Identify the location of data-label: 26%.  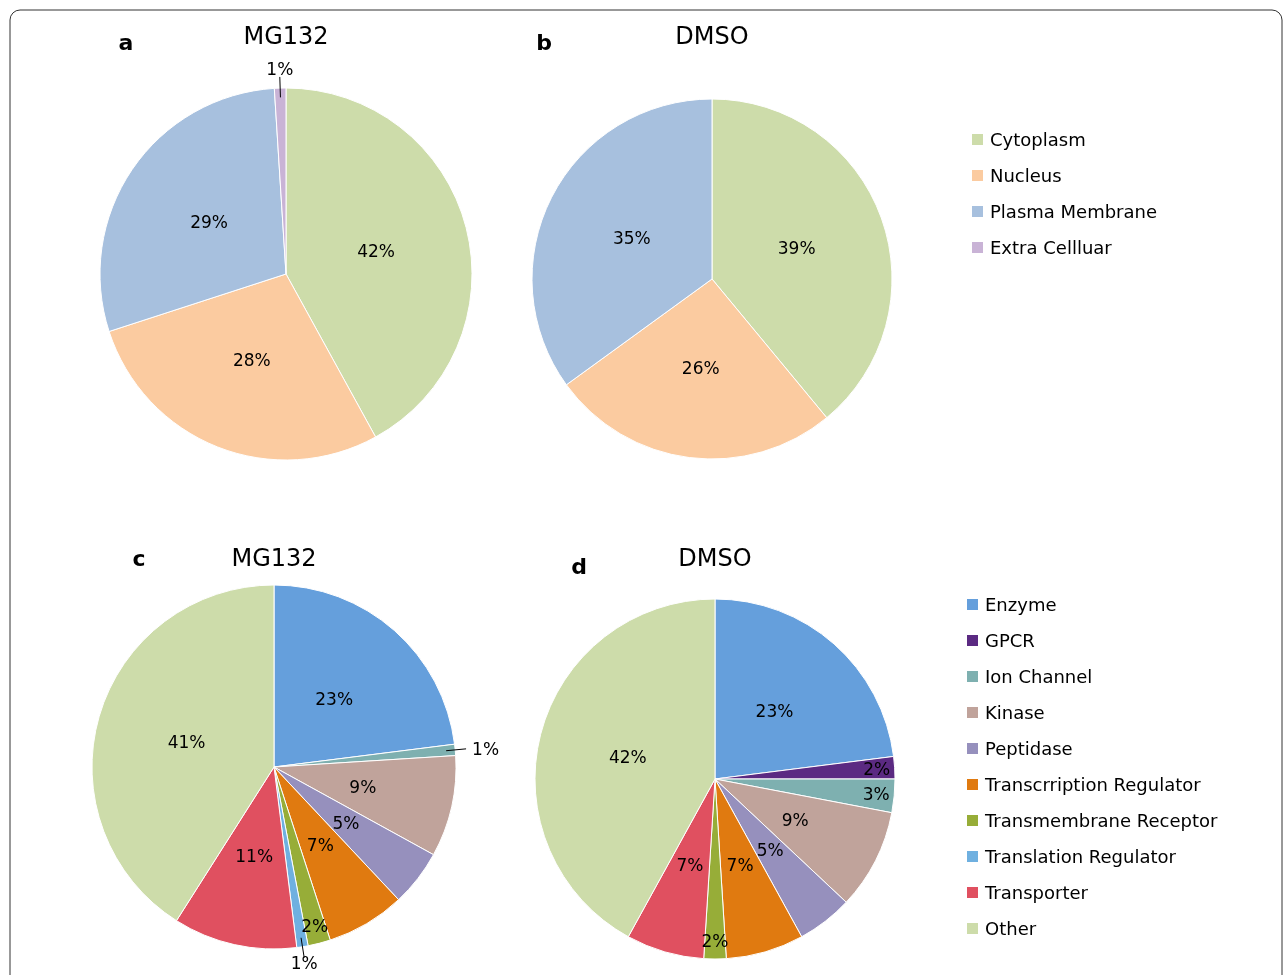
(700, 368).